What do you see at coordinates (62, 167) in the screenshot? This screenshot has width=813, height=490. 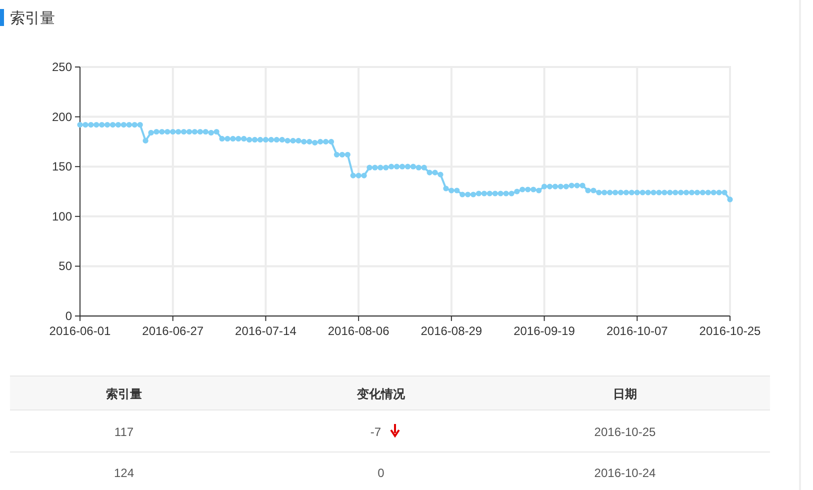 I see `y-tick-label: 150` at bounding box center [62, 167].